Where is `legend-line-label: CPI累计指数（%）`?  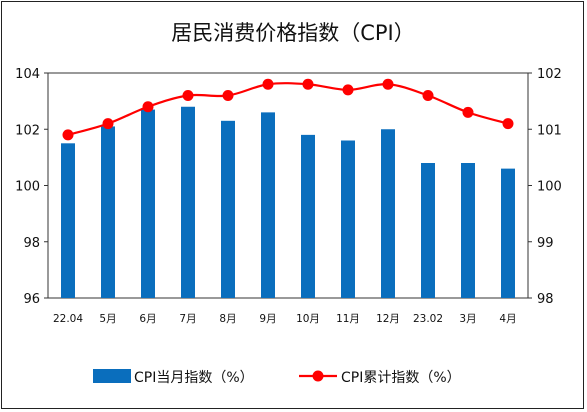 legend-line-label: CPI累计指数（%） is located at coordinates (401, 378).